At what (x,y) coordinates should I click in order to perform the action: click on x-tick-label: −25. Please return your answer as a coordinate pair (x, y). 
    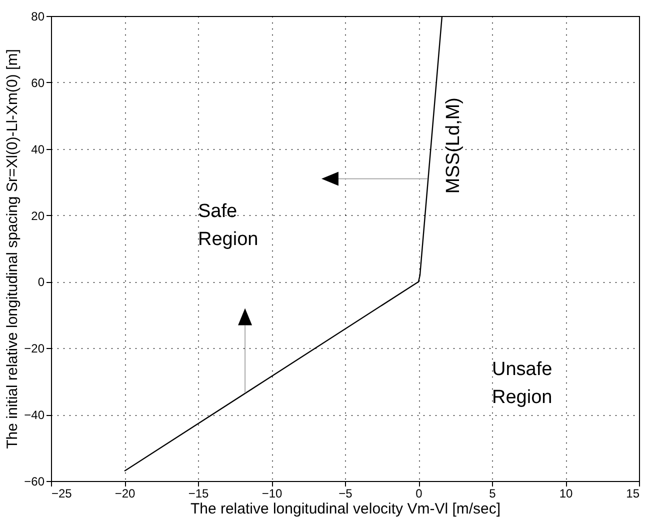
    Looking at the image, I should click on (62, 493).